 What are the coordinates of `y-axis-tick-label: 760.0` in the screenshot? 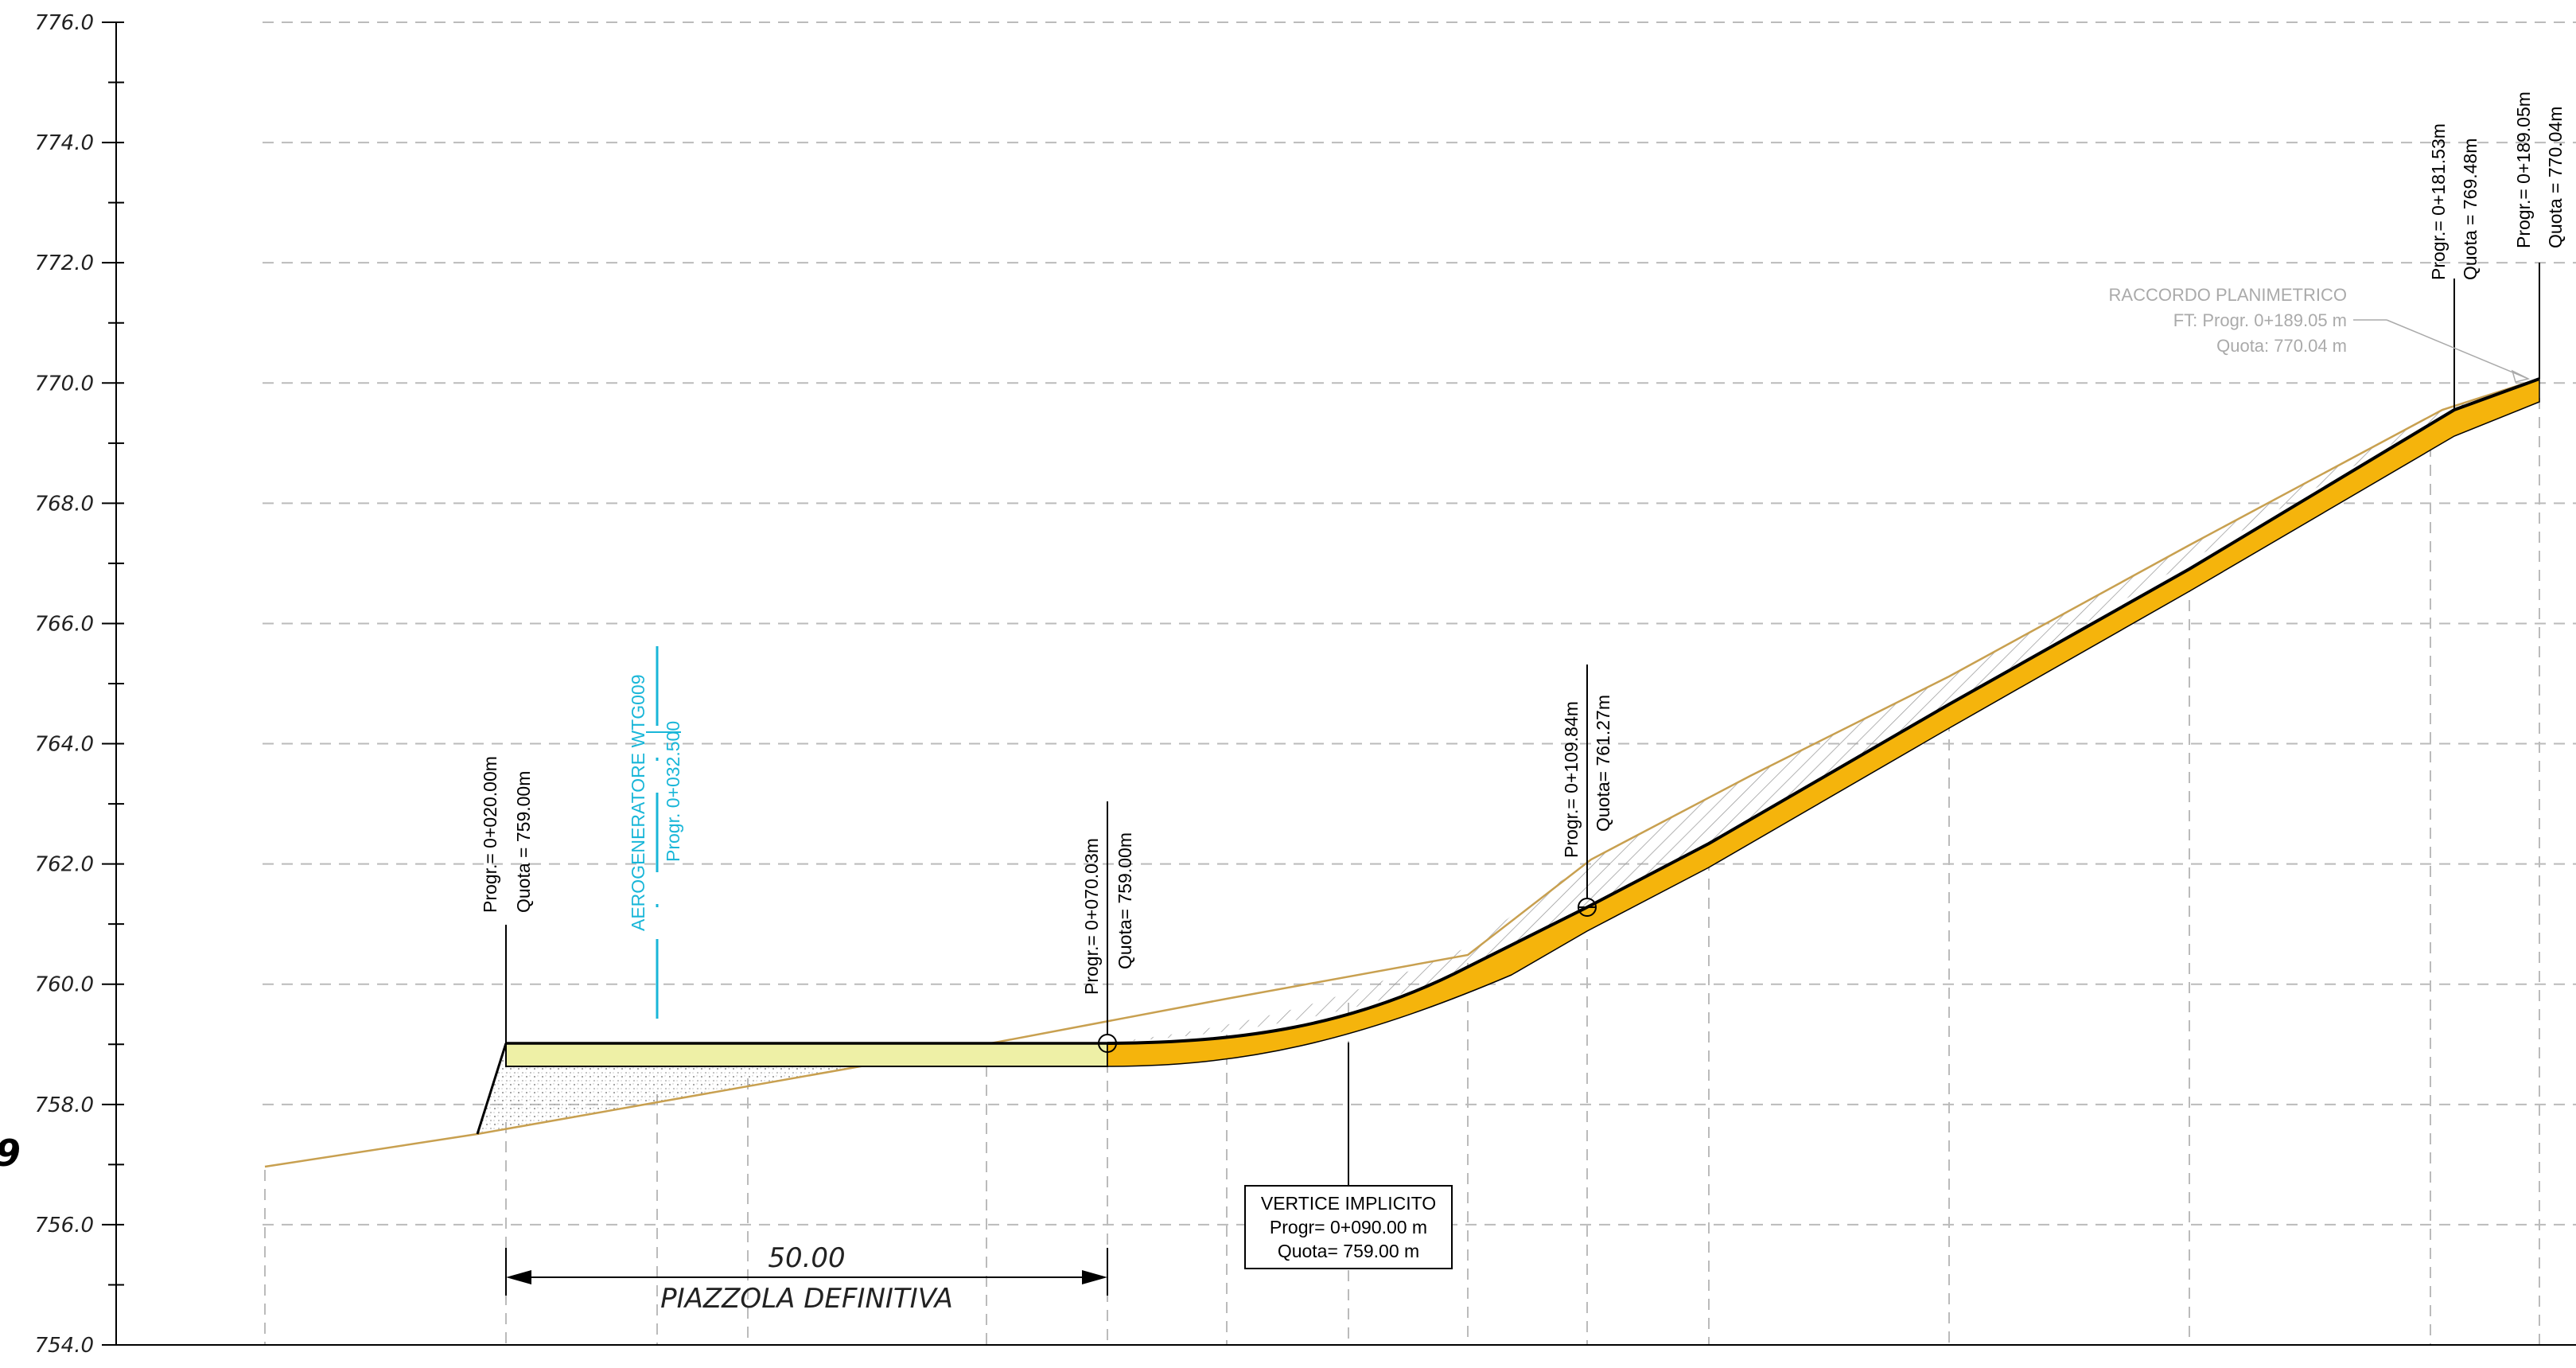 It's located at (65, 985).